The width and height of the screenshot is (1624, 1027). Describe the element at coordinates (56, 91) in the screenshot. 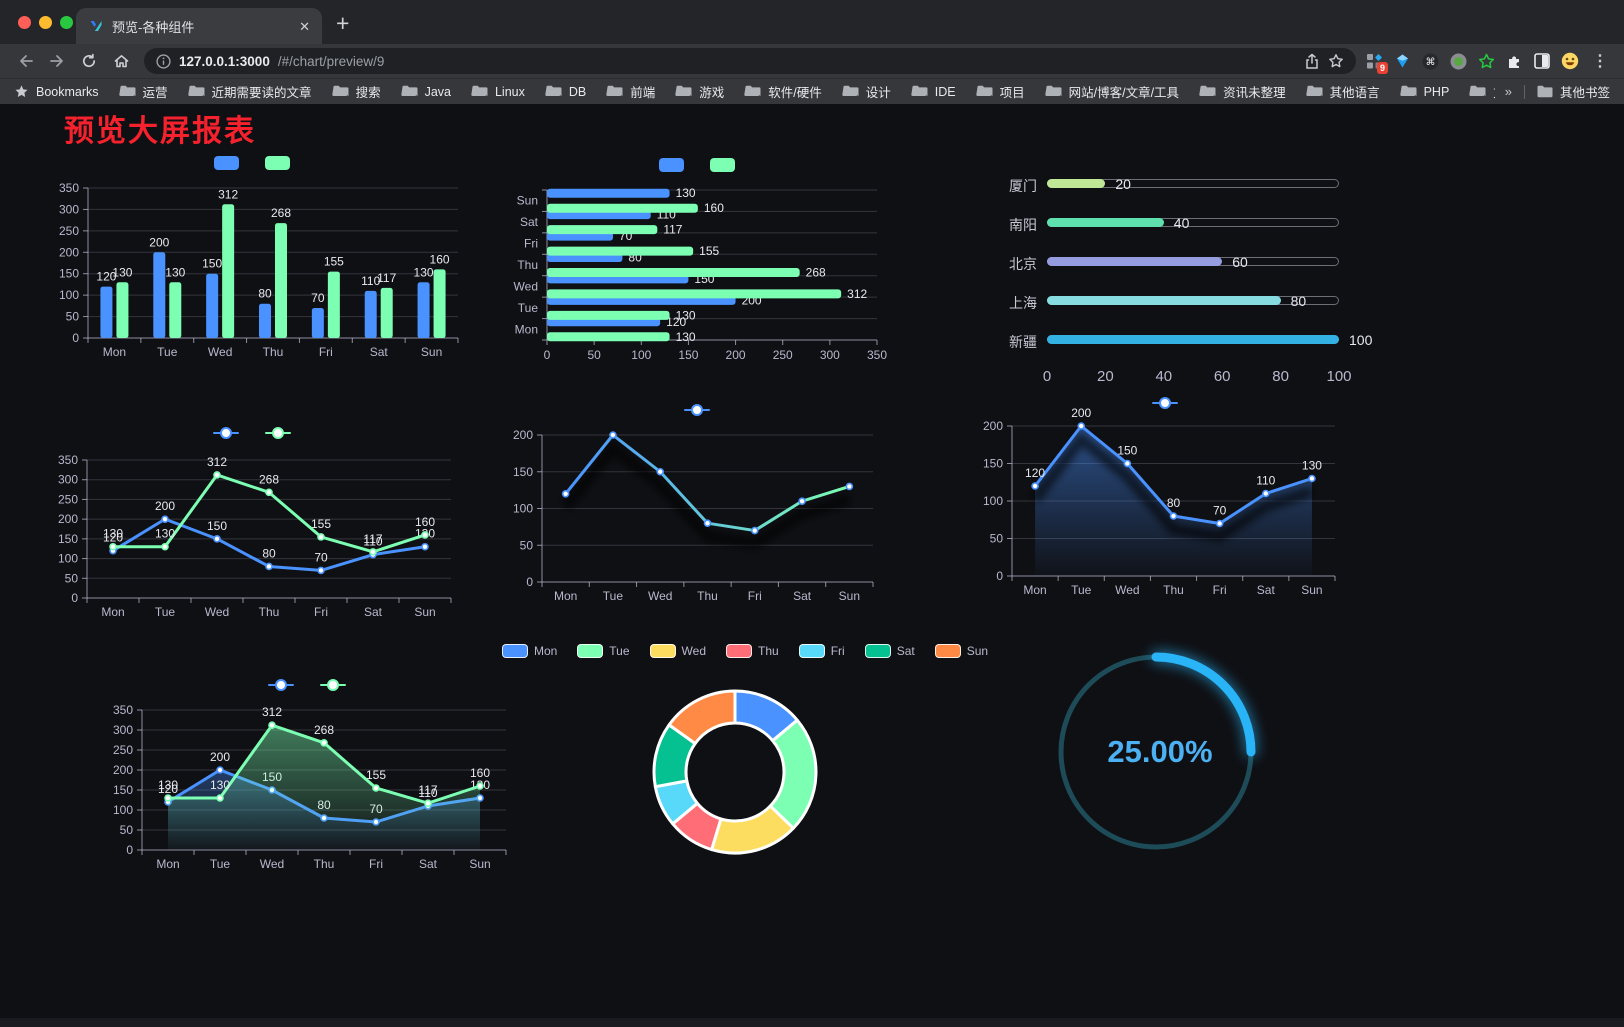

I see `bookmarks-manager: Bookmarks` at that location.